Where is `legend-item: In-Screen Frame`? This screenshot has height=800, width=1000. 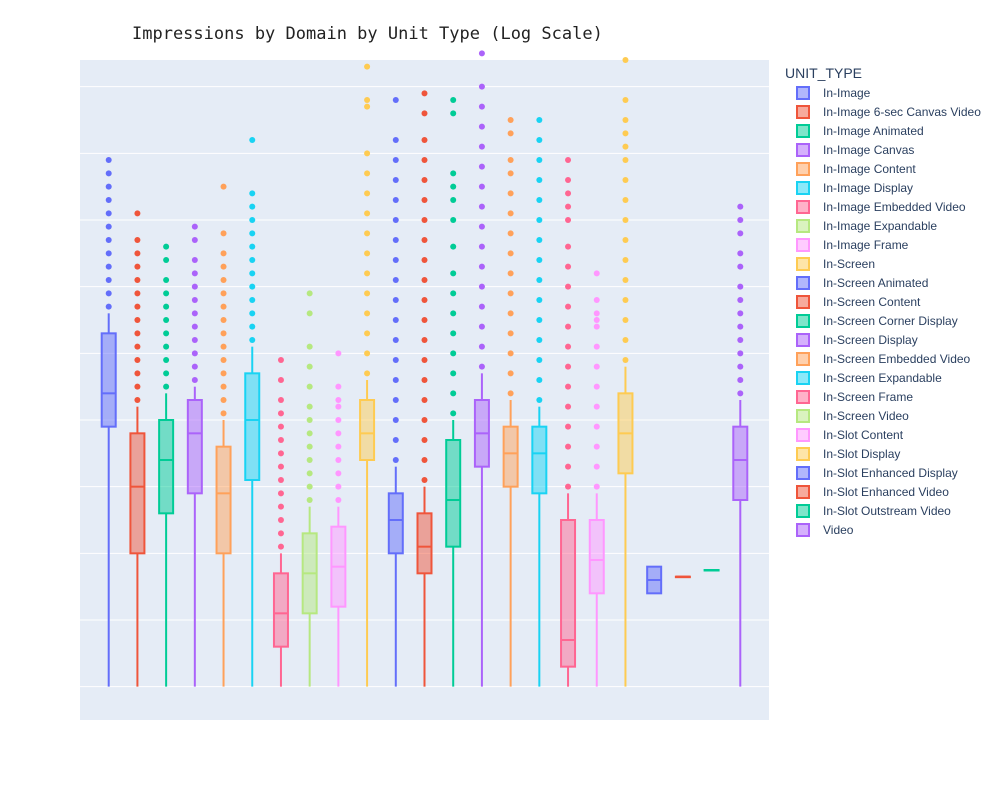
legend-item: In-Screen Frame is located at coordinates (854, 397).